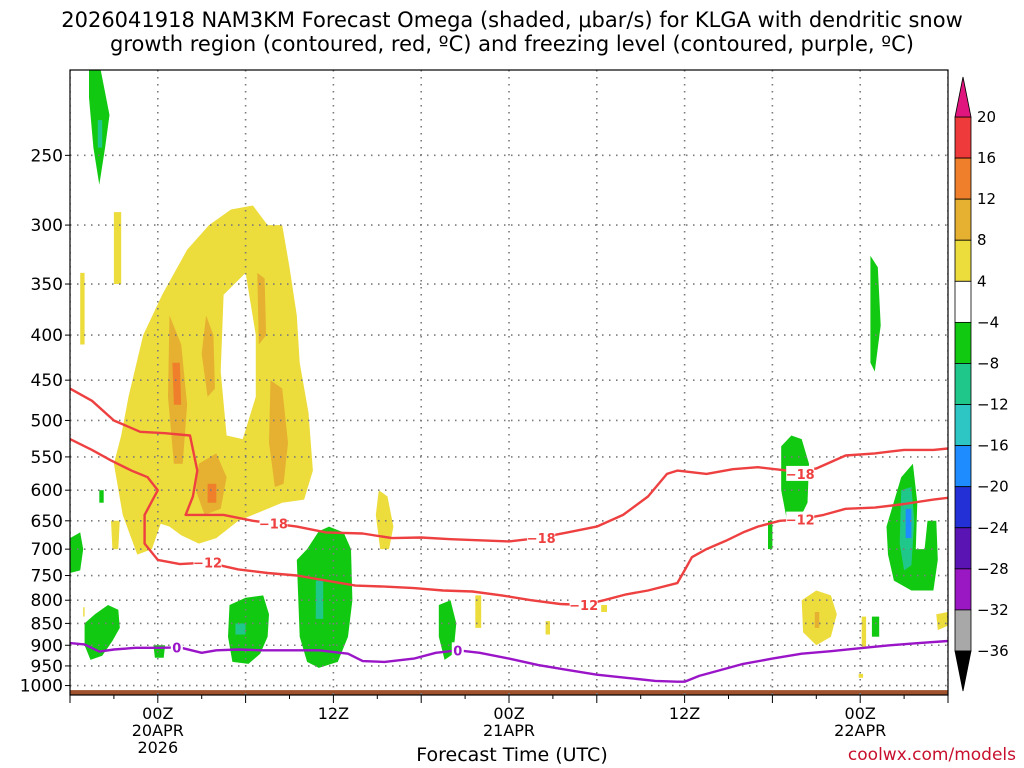  Describe the element at coordinates (684, 713) in the screenshot. I see `x-tick-label-42-0: 12Z` at that location.